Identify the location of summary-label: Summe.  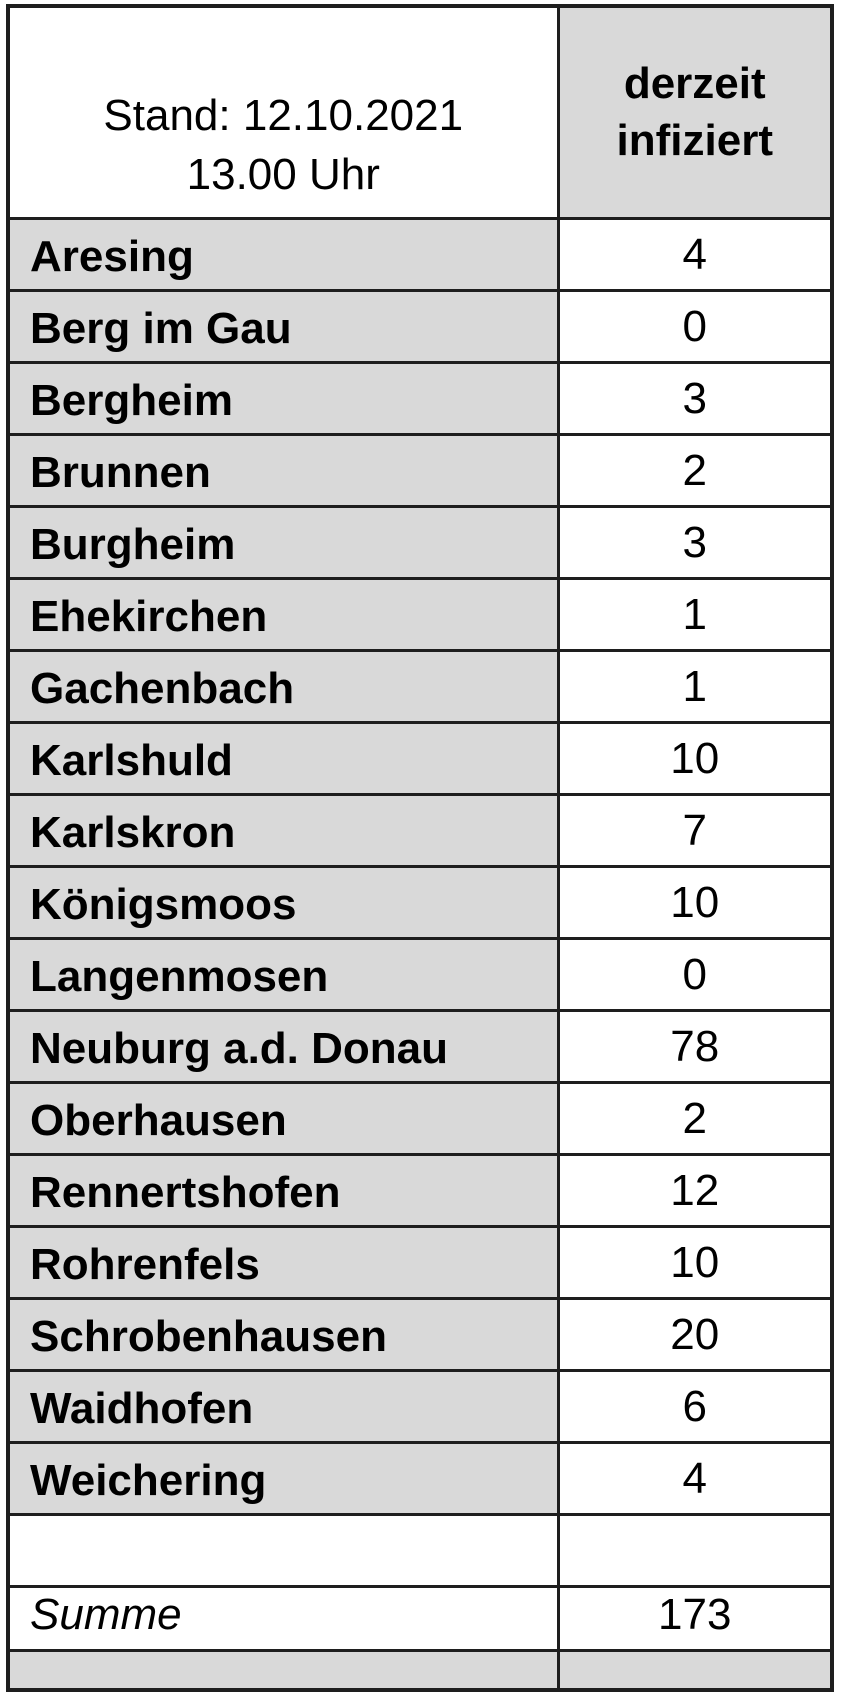
(283, 1618).